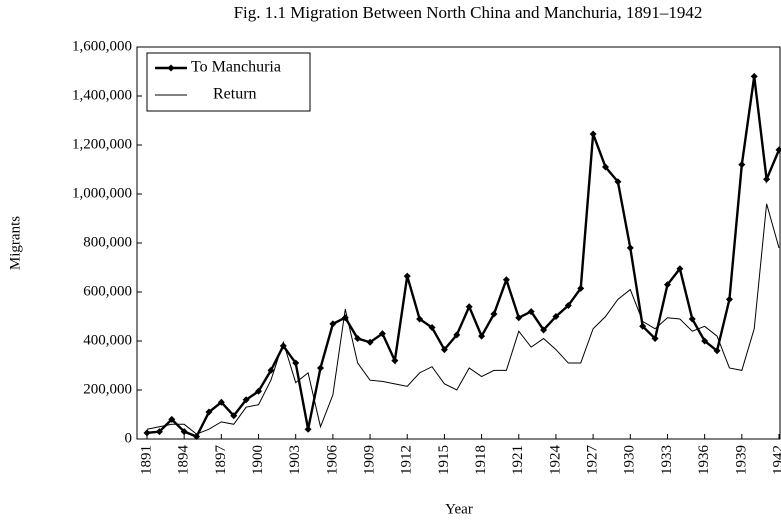 This screenshot has height=522, width=781. Describe the element at coordinates (444, 460) in the screenshot. I see `x-tick-label: 1915` at that location.